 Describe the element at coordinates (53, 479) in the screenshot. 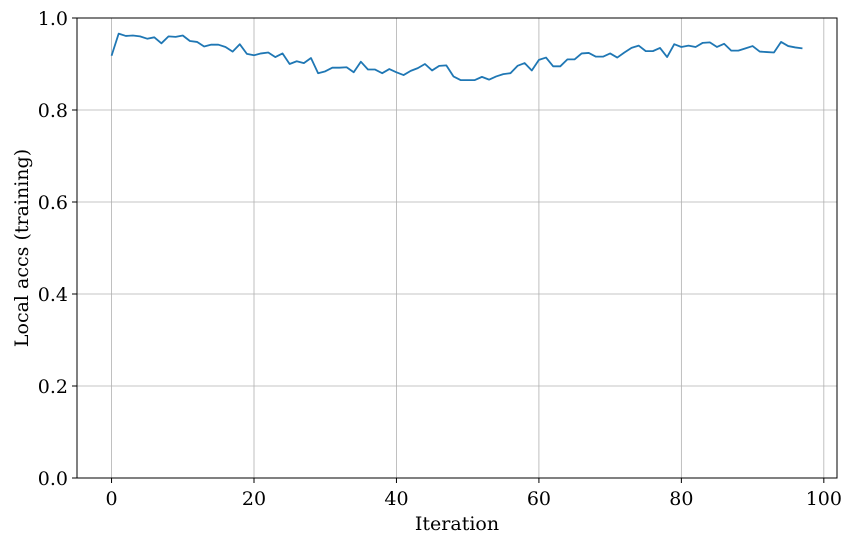

I see `y-tick-label: 0.0` at that location.